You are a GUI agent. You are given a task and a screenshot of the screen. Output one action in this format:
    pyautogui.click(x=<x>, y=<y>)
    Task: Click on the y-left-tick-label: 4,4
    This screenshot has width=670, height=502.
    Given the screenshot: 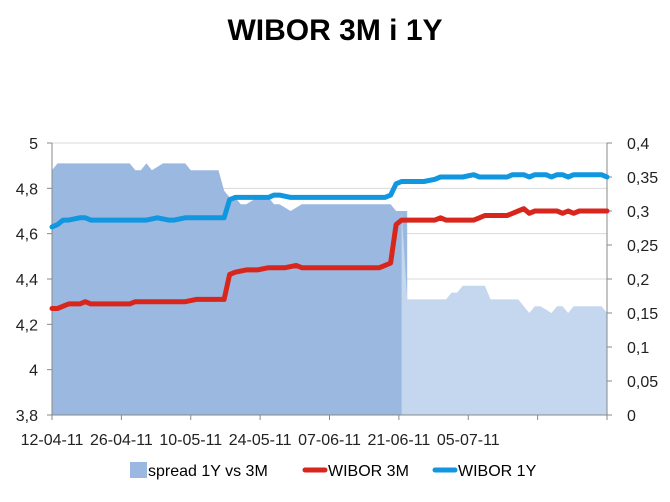 What is the action you would take?
    pyautogui.click(x=27, y=280)
    